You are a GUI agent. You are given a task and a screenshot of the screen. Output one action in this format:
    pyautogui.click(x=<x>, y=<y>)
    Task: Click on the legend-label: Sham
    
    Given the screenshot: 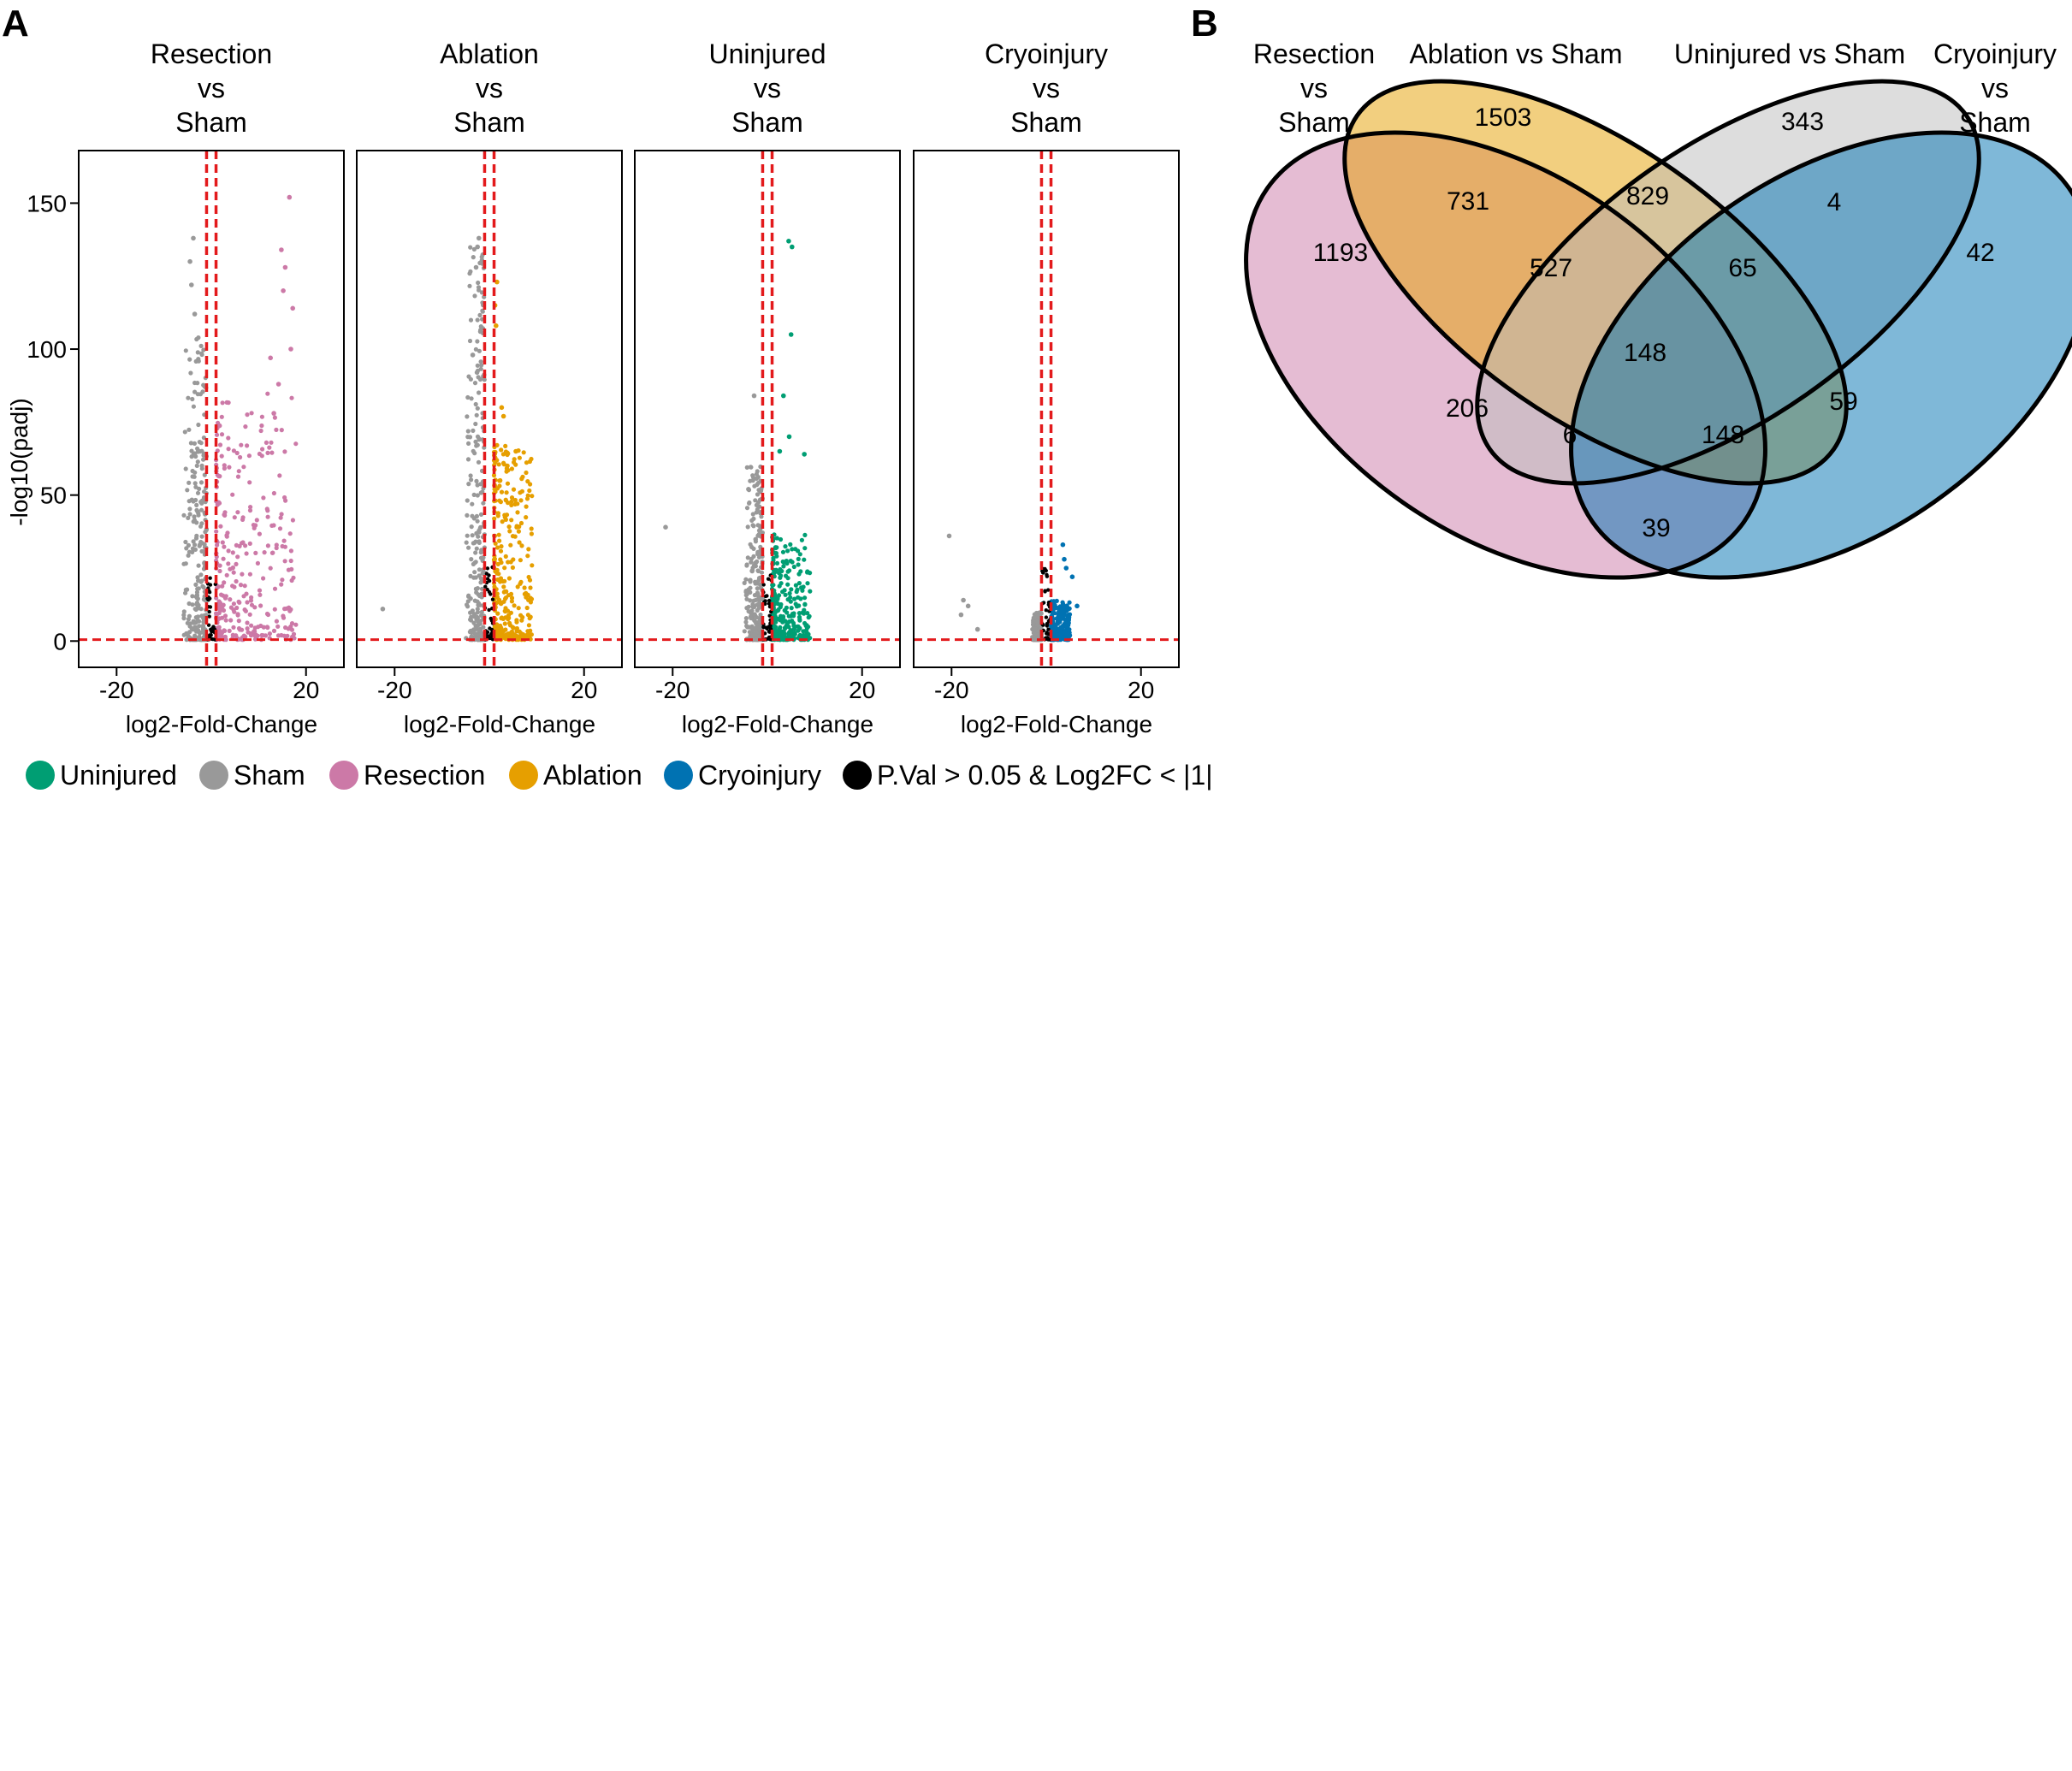 What is the action you would take?
    pyautogui.click(x=269, y=775)
    